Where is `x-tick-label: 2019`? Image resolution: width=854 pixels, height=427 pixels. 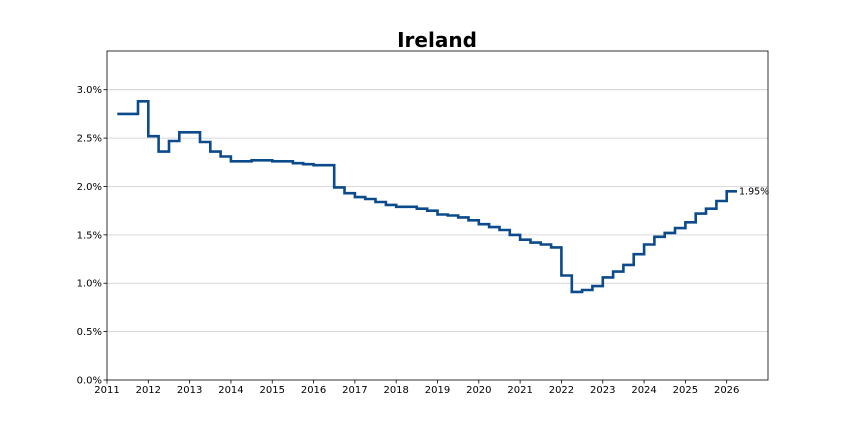
x-tick-label: 2019 is located at coordinates (437, 390).